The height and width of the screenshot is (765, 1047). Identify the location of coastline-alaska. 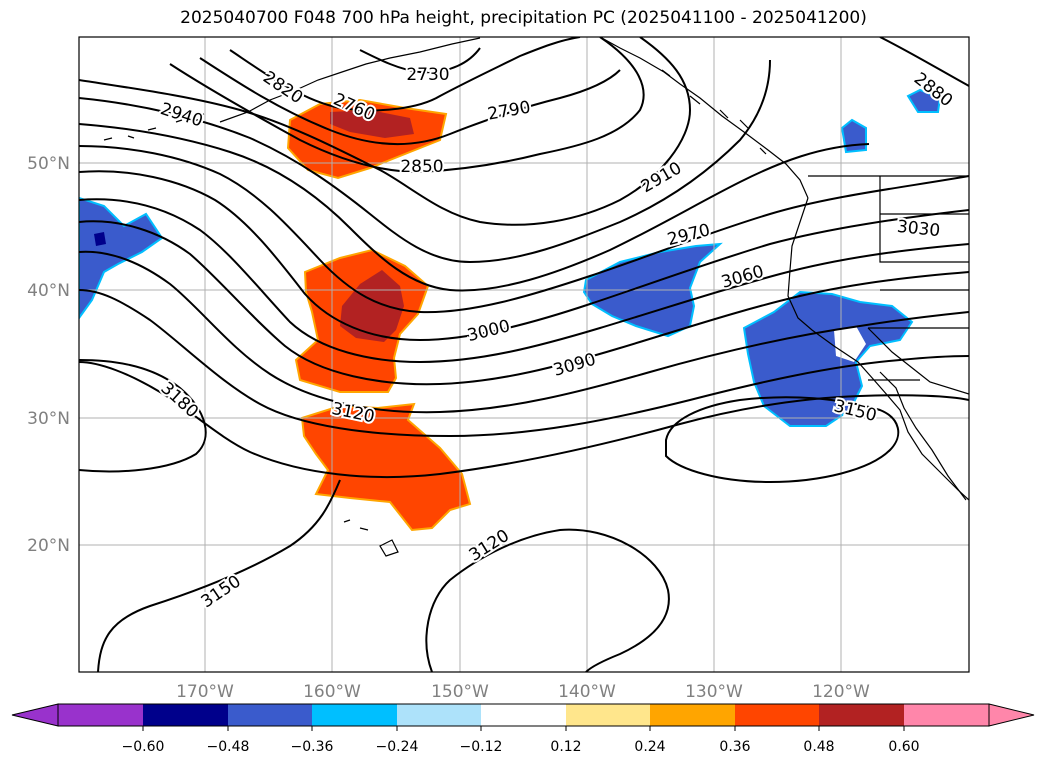
(350, 80).